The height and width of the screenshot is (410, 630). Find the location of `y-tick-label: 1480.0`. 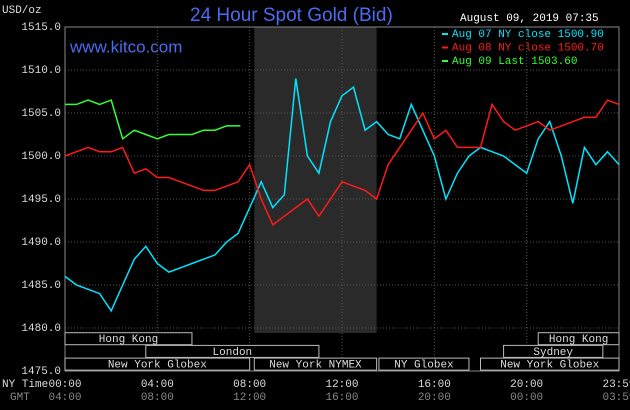

y-tick-label: 1480.0 is located at coordinates (41, 329).